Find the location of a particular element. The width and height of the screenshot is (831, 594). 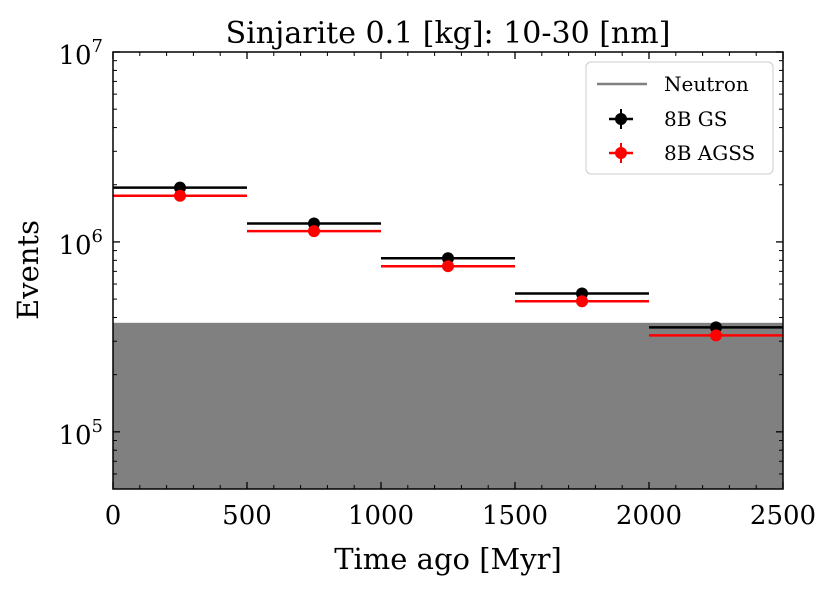

legend-8b-agss-label: 8B AGSS is located at coordinates (709, 153).